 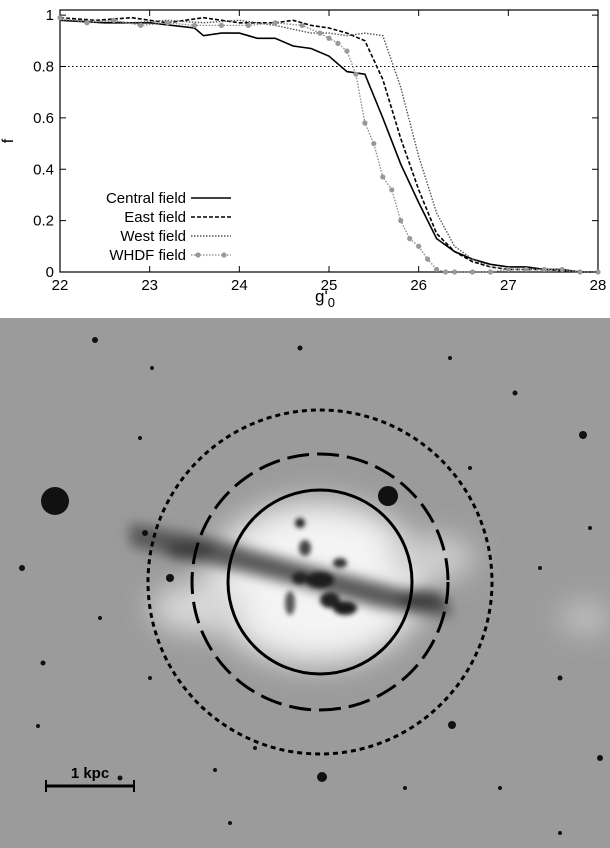 I want to click on legend-label-2: East field, so click(x=155, y=217).